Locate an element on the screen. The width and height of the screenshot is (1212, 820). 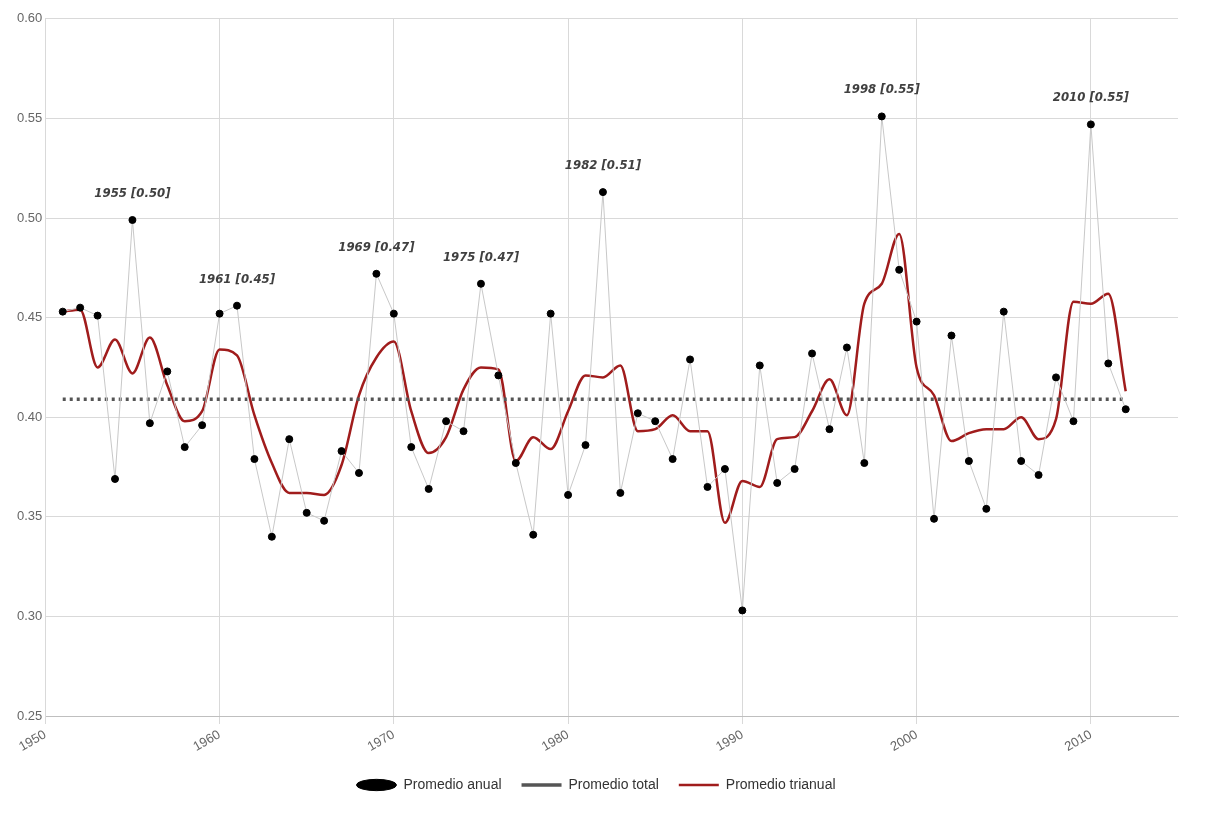
y-tick-label: 0.60 is located at coordinates (29, 18).